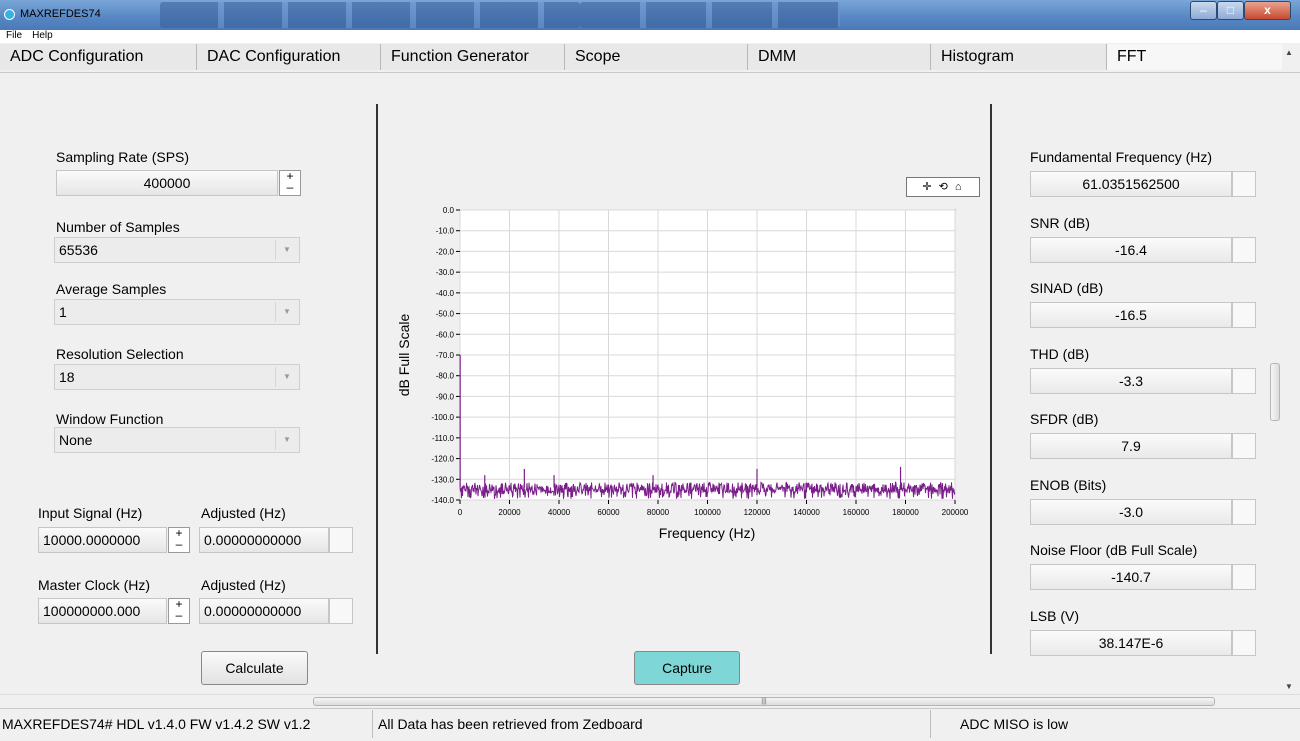 This screenshot has height=741, width=1300. I want to click on capture-button: Capture, so click(687, 668).